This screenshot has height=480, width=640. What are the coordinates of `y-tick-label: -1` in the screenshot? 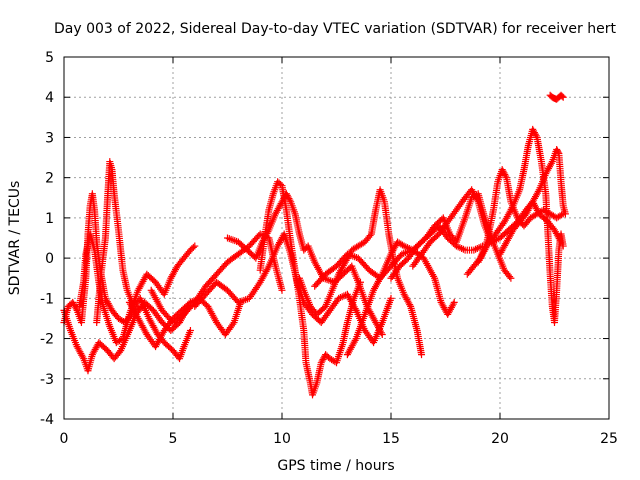 It's located at (47, 299).